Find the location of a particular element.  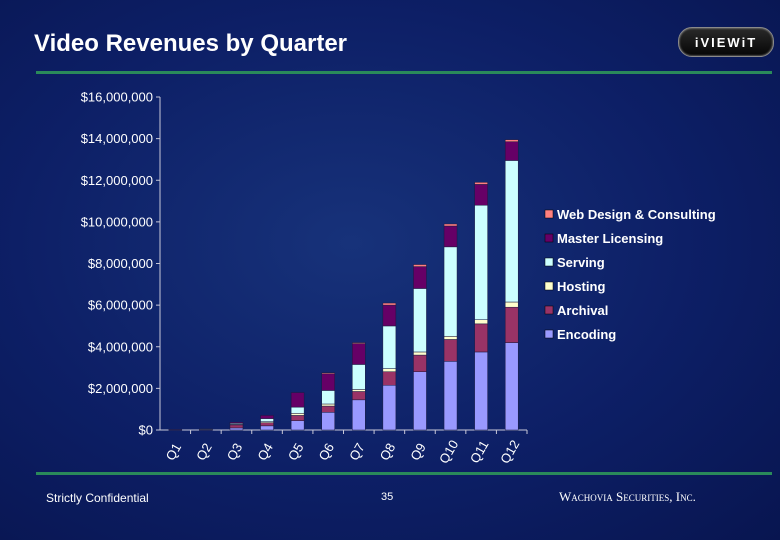

legend-label: Archival is located at coordinates (582, 310).